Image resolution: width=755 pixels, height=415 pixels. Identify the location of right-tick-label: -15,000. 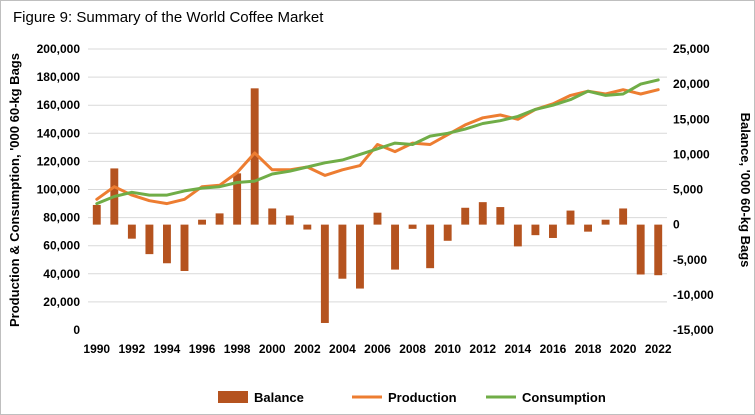
(693, 330).